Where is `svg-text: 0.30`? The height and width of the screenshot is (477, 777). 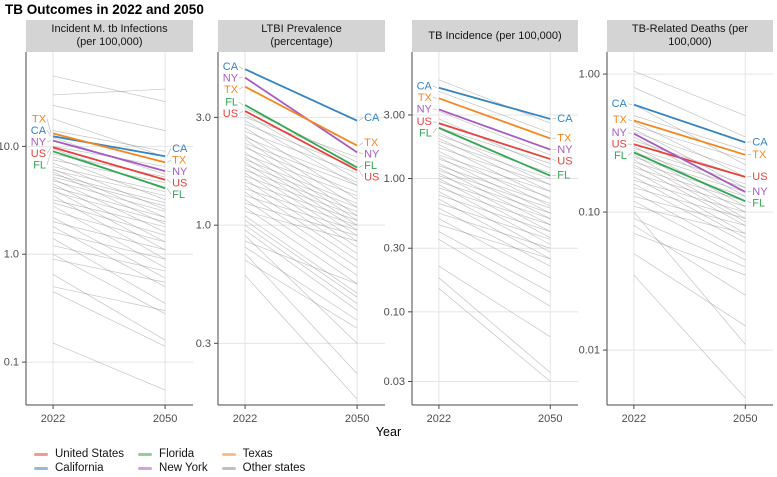
svg-text: 0.30 is located at coordinates (394, 249).